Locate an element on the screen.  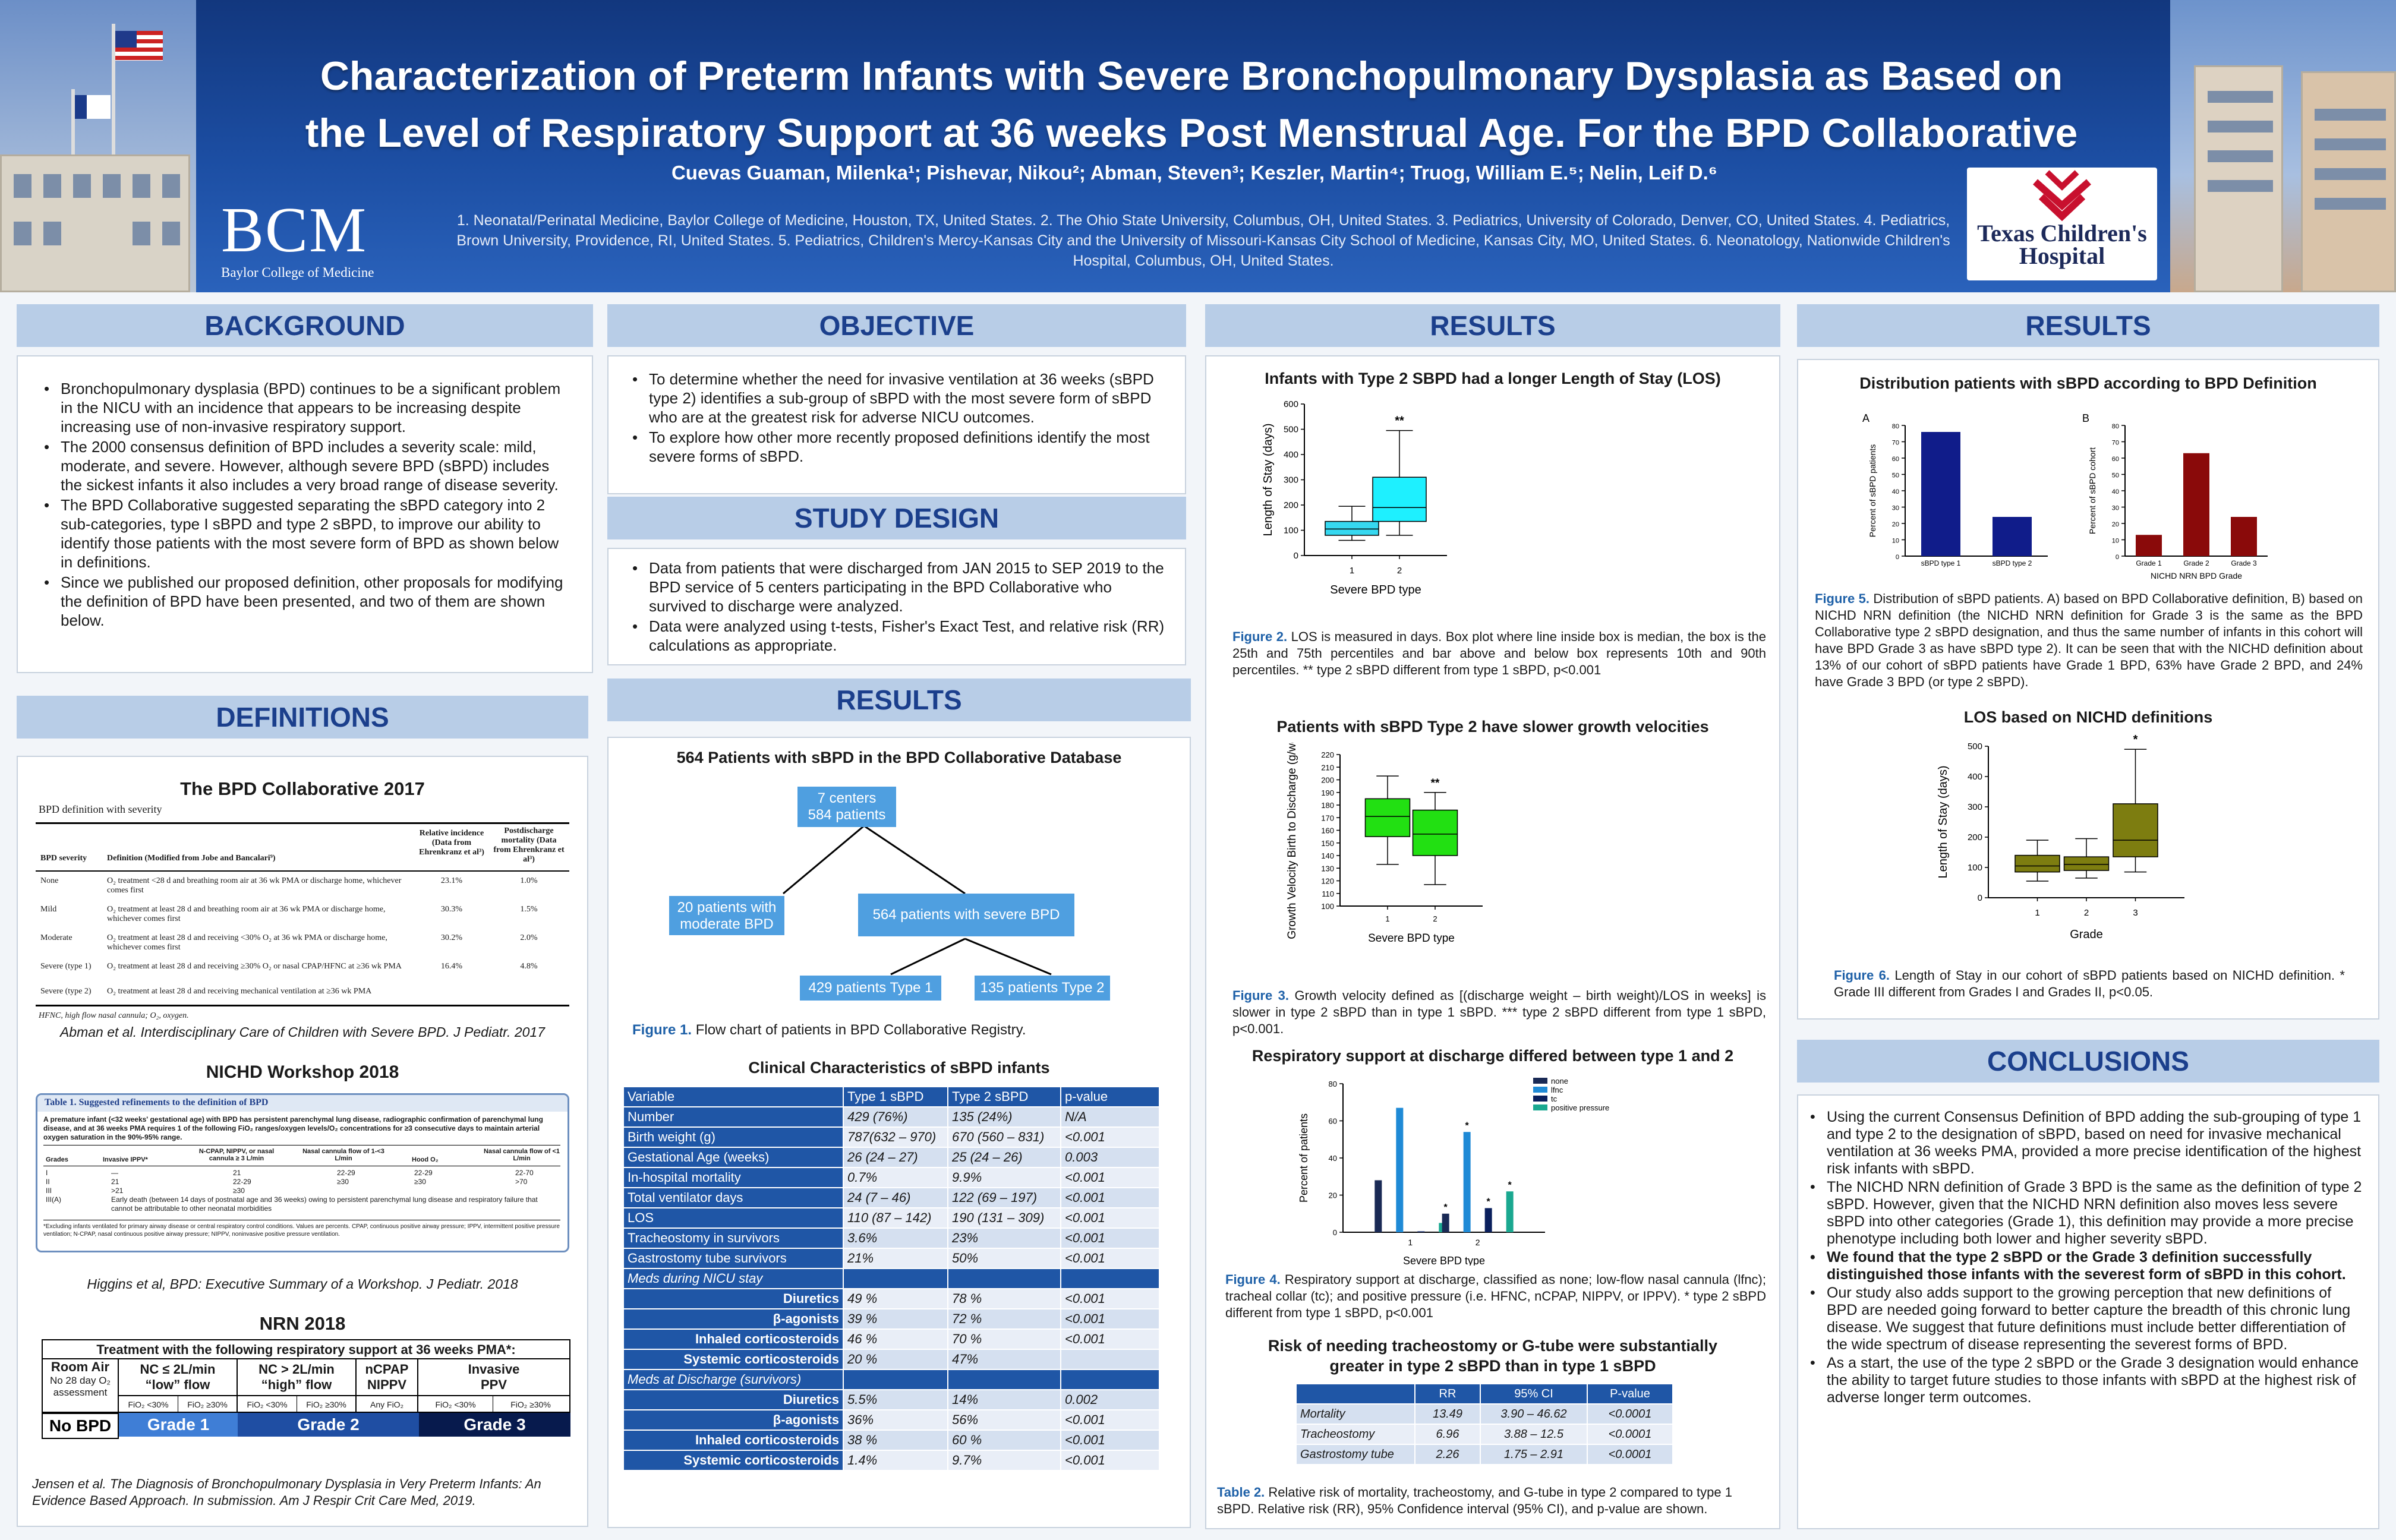
table-cell: 38 % is located at coordinates (895, 1440).